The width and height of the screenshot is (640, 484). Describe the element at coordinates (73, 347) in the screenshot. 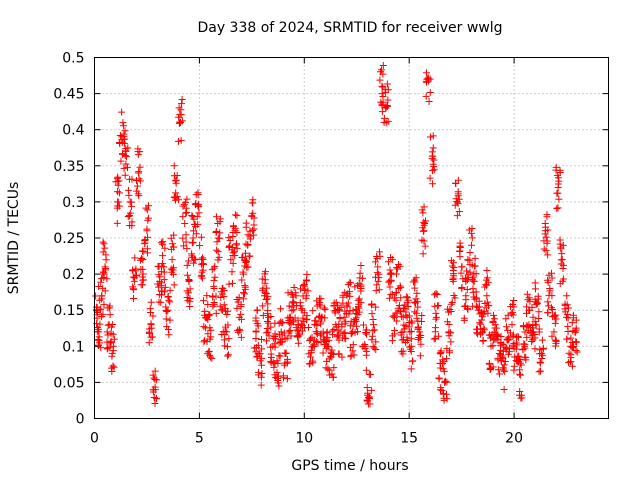

I see `y-tick-label: 0.1` at that location.